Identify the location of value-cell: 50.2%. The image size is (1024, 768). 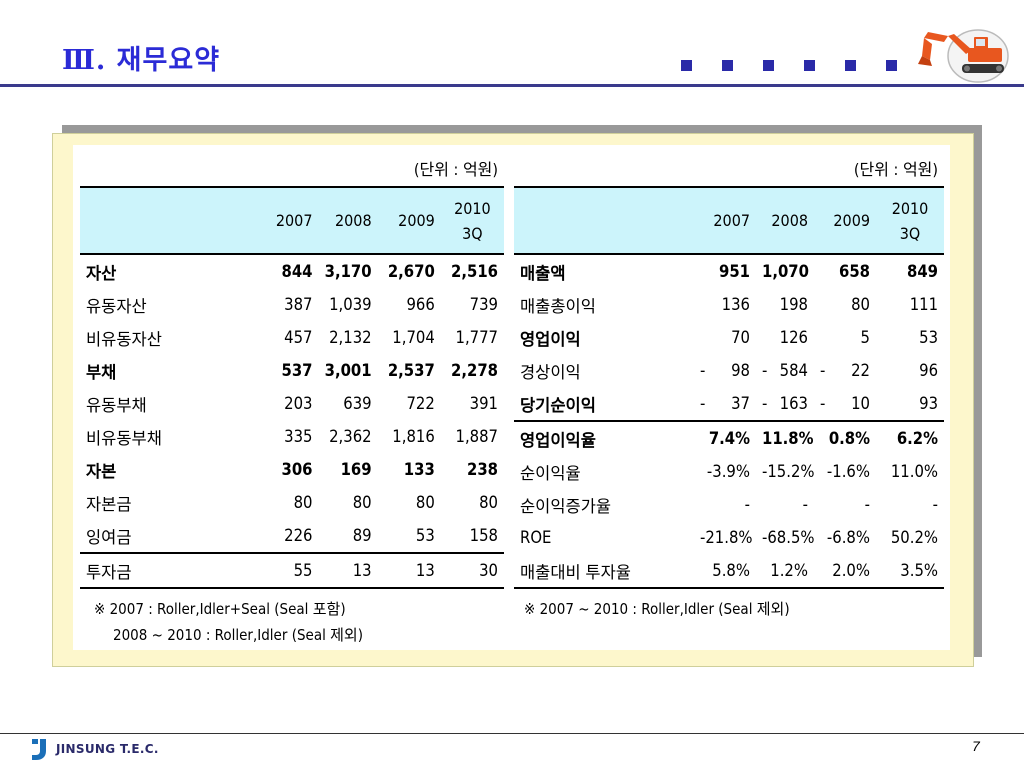
(914, 537).